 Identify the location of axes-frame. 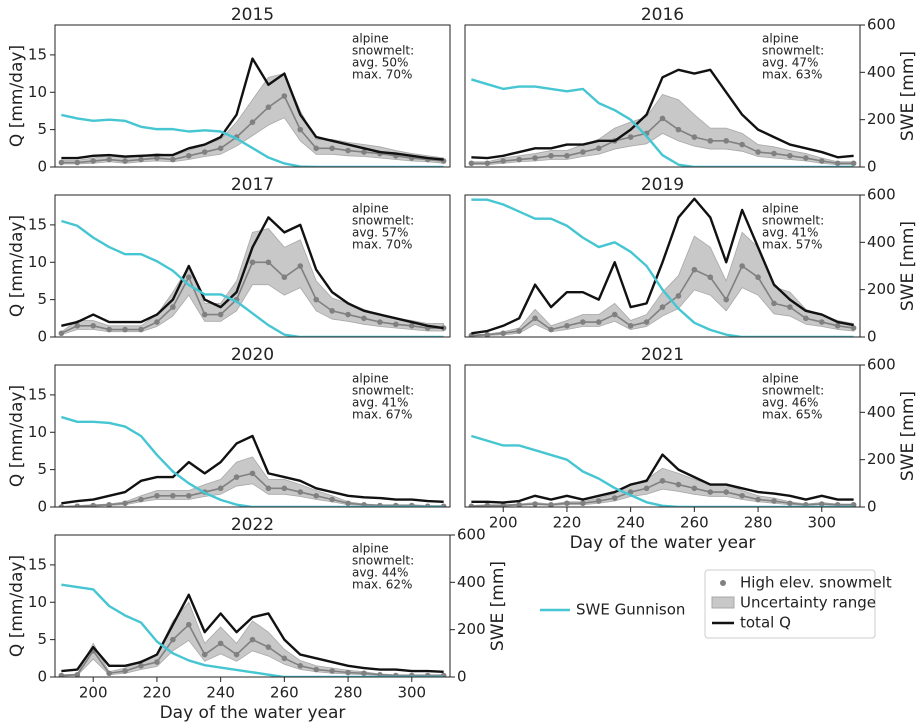
(252, 436).